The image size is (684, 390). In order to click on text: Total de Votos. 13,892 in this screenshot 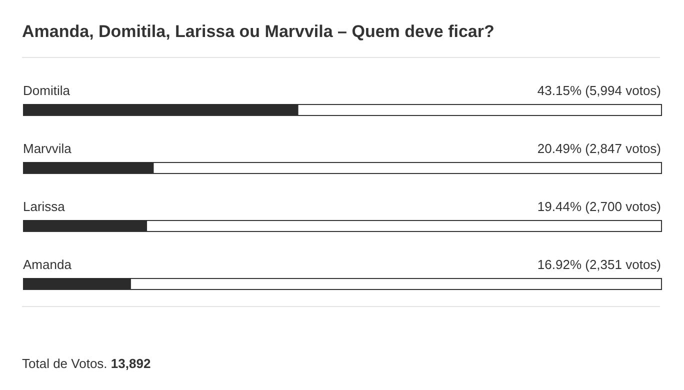, I will do `click(86, 363)`.